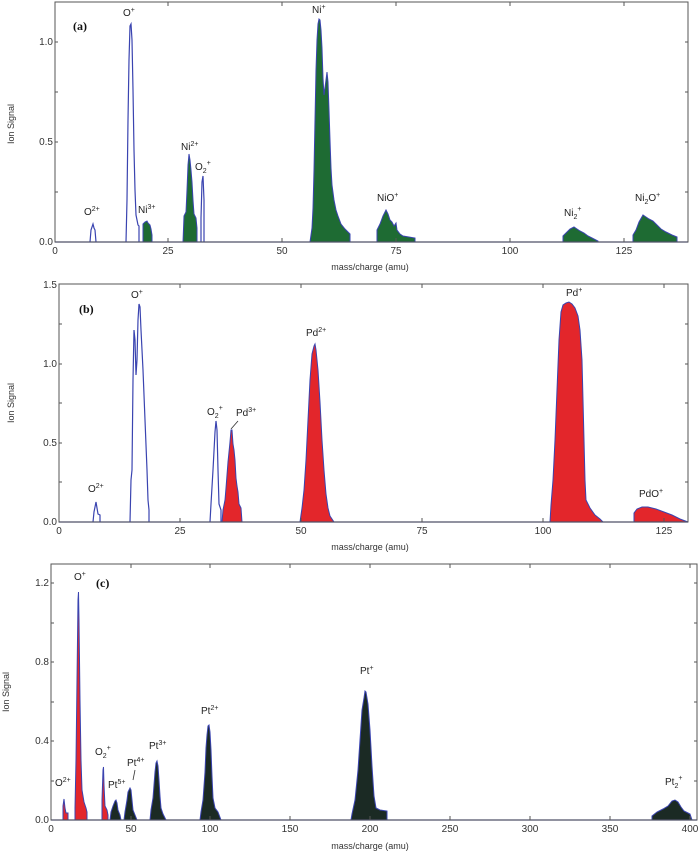  What do you see at coordinates (46, 142) in the screenshot?
I see `panel-a-ytick-1: 0.5` at bounding box center [46, 142].